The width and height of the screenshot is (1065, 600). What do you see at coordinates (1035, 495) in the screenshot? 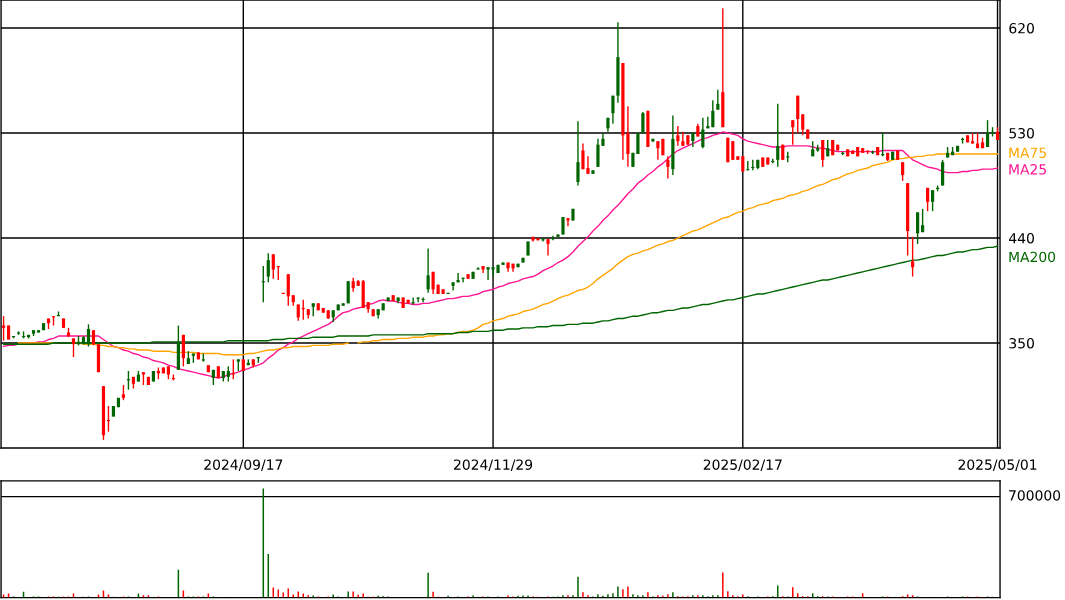
I see `text: 700000` at bounding box center [1035, 495].